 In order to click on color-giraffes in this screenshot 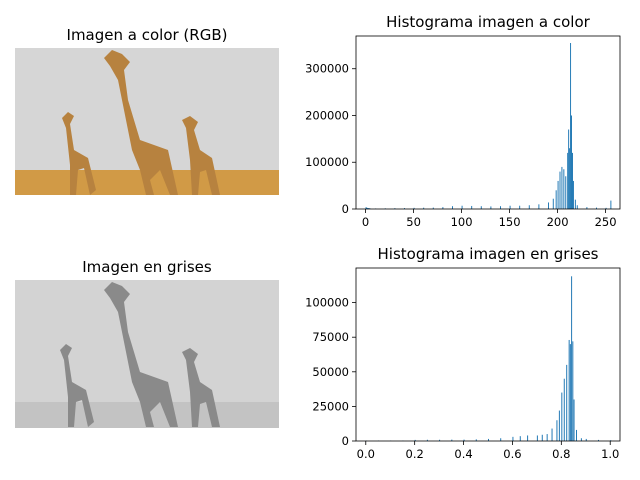, I will do `click(141, 122)`.